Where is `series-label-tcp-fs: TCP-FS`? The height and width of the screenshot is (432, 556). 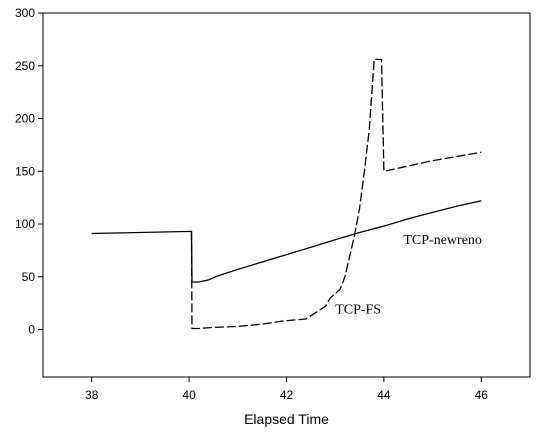
series-label-tcp-fs: TCP-FS is located at coordinates (358, 310).